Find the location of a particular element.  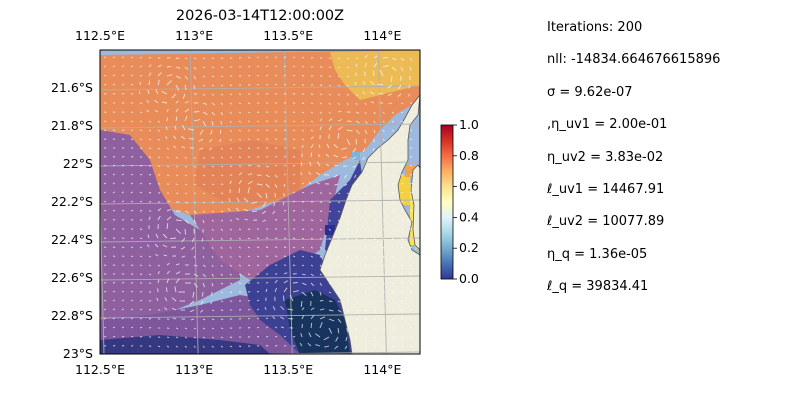

field-region-northeast-yellow is located at coordinates (375, 75).